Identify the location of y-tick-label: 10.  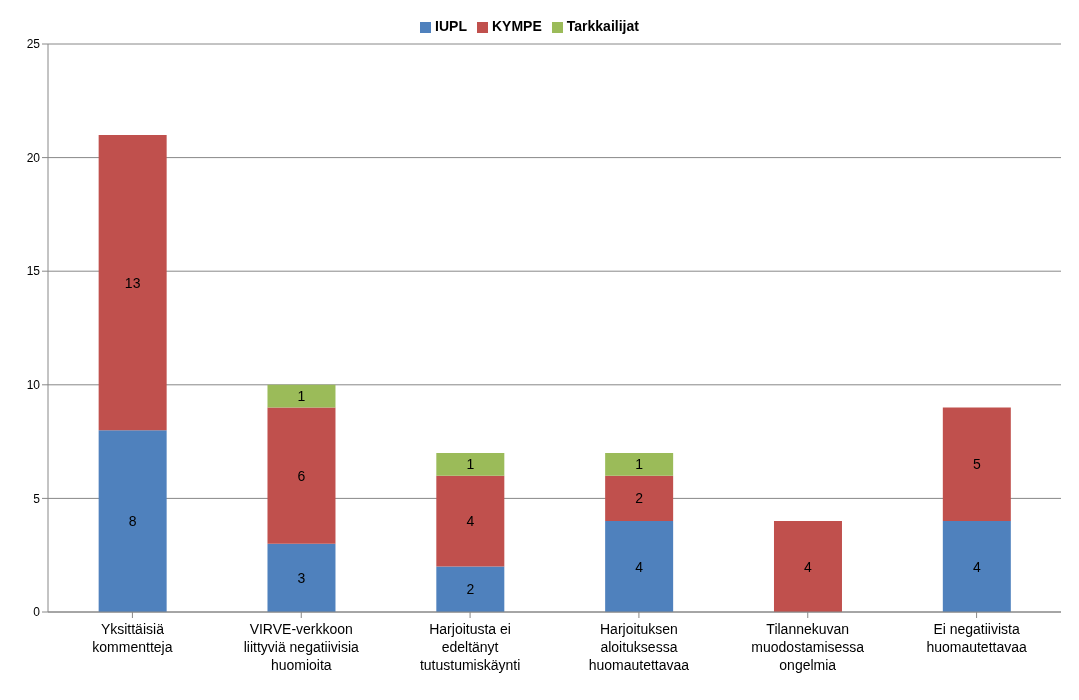
(33, 385).